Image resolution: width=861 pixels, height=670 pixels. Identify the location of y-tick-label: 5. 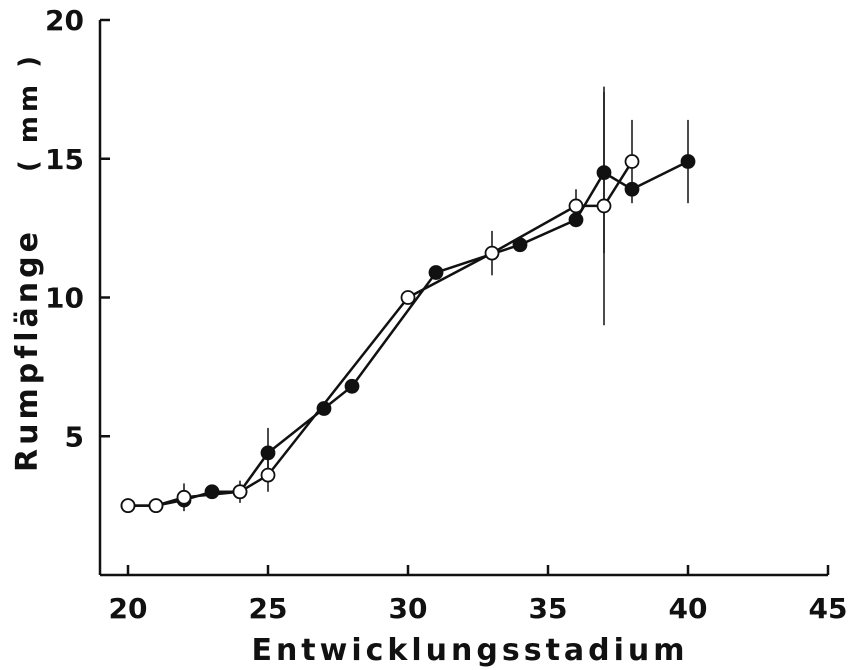
(74, 436).